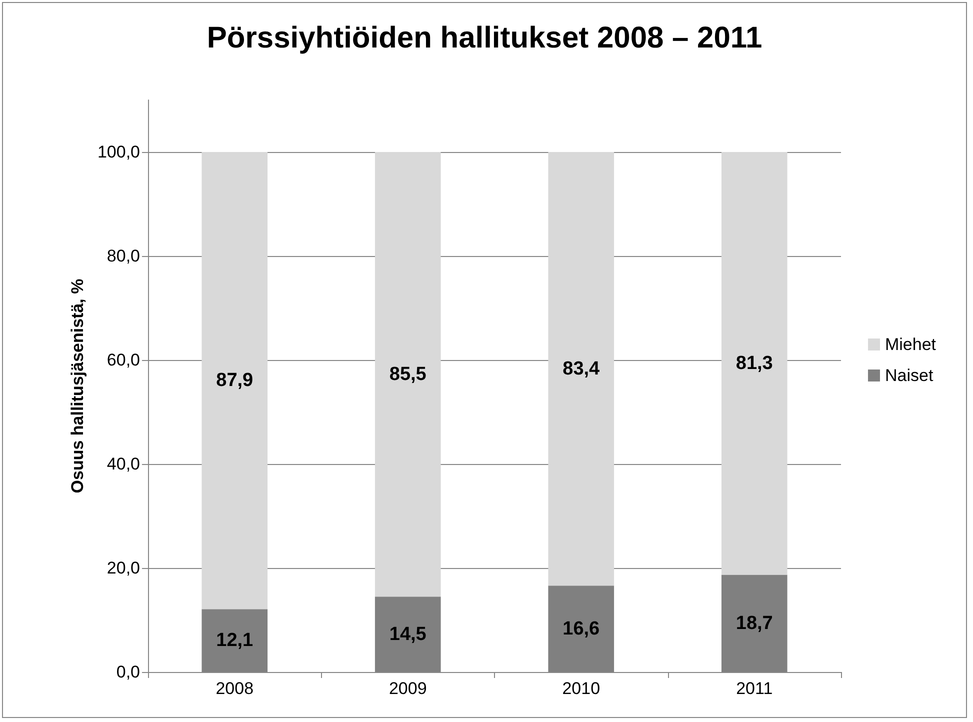 The image size is (973, 722). I want to click on y-tick-label: 80,0, so click(123, 256).